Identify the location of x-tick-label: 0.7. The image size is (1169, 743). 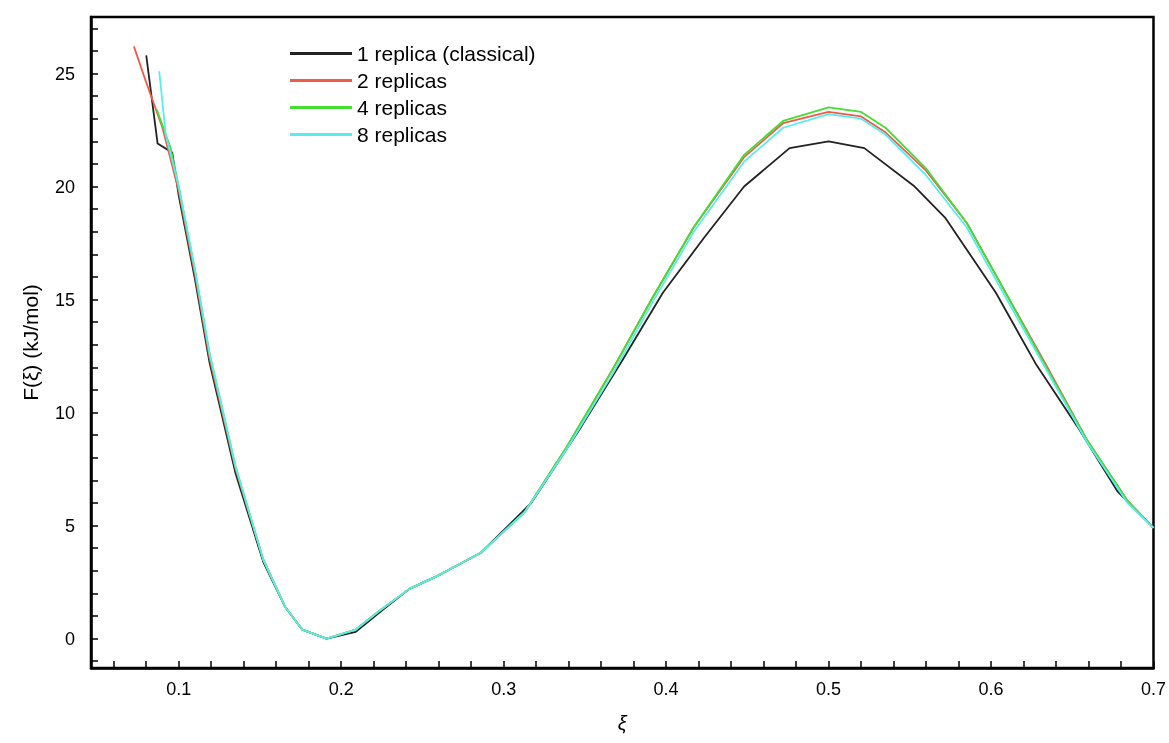
(1153, 689).